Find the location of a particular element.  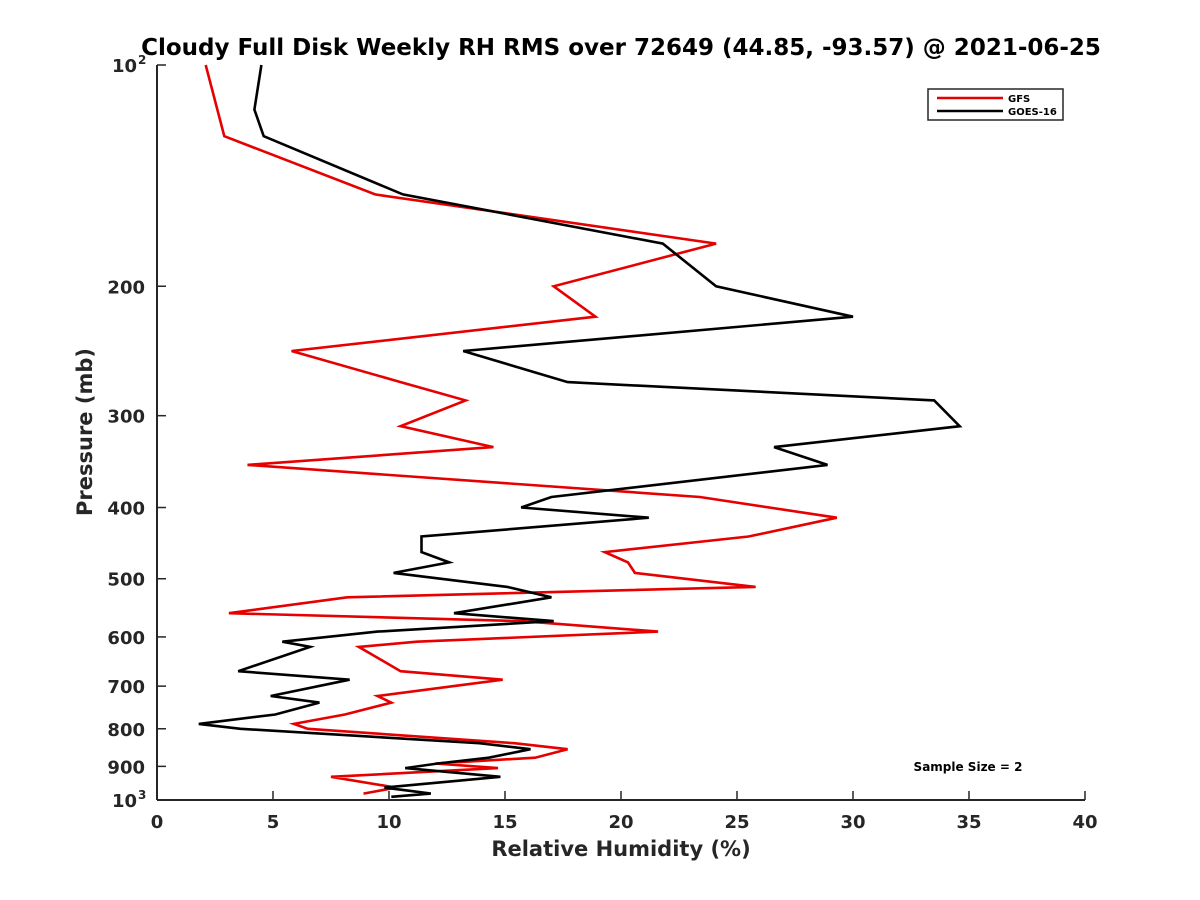

x-axis-label: Relative Humidity (%) is located at coordinates (620, 849).